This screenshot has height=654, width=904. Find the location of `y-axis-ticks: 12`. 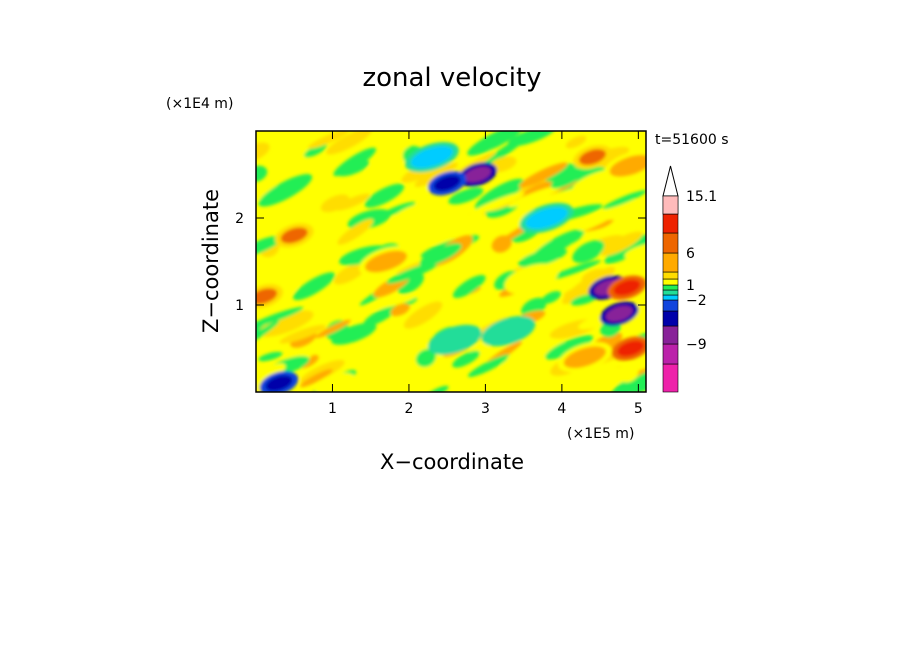

y-axis-ticks: 12 is located at coordinates (440, 262).